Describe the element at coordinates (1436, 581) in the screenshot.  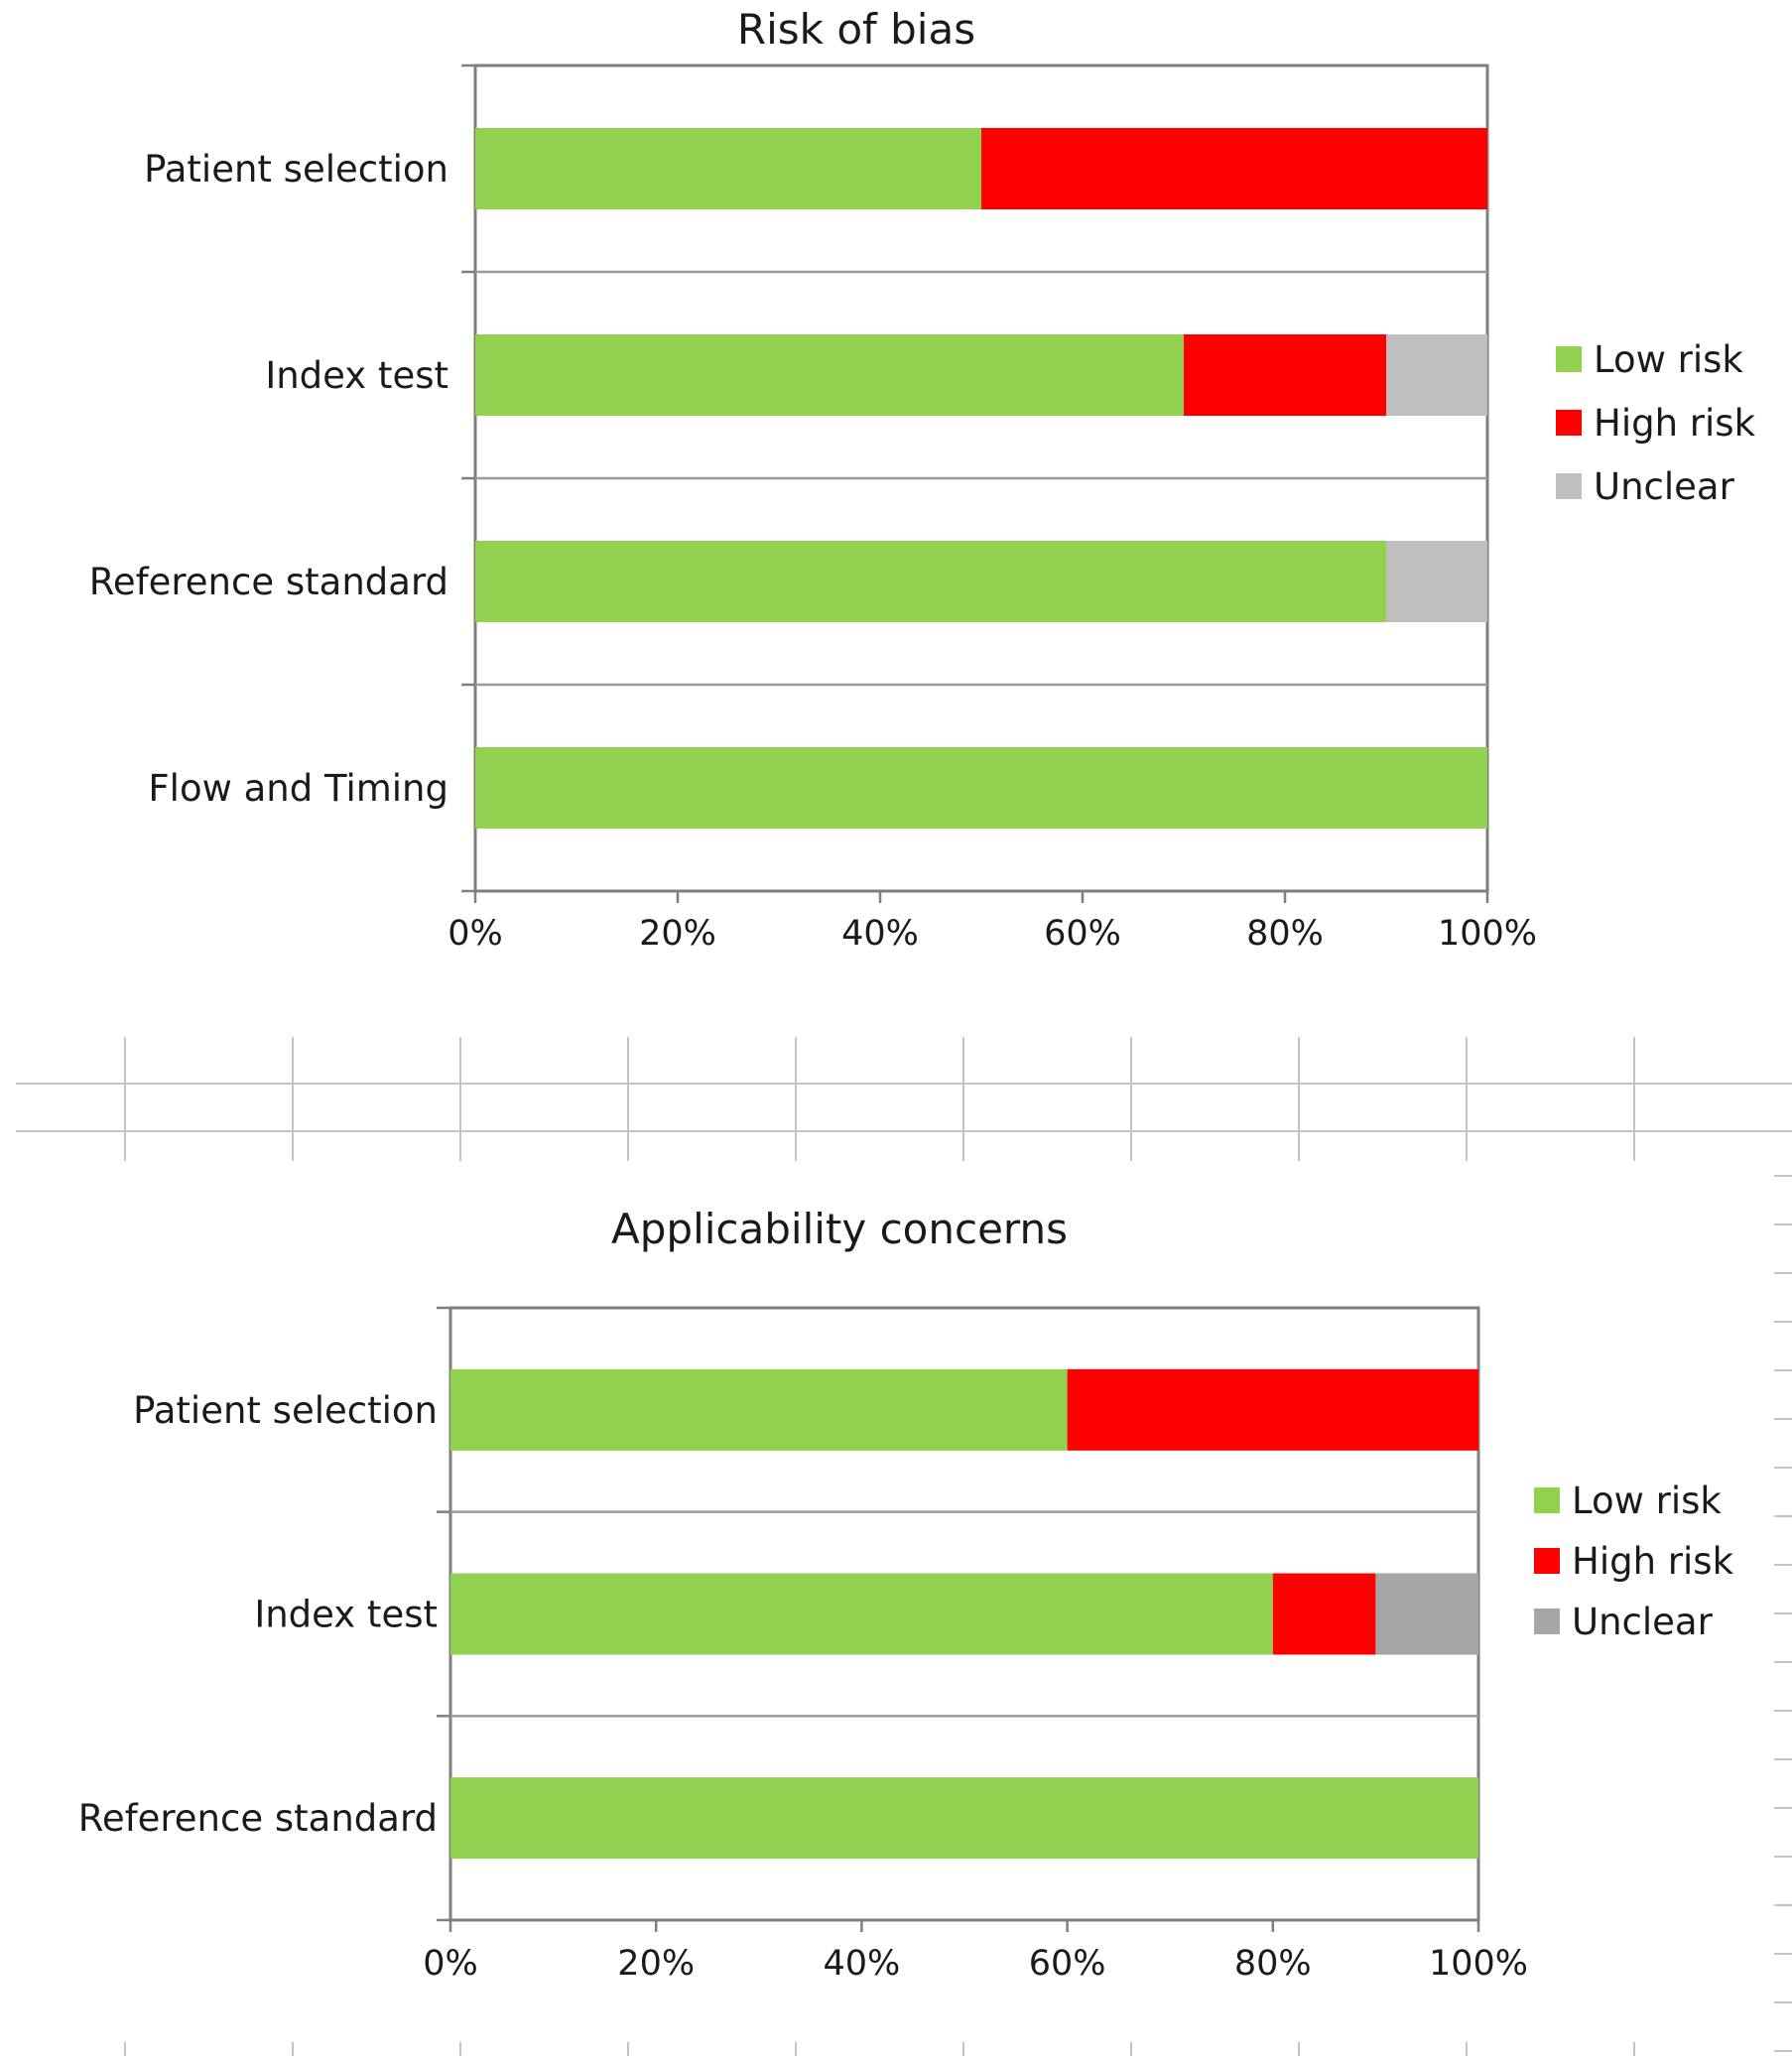
I see `bar-unclear-reference-standard` at that location.